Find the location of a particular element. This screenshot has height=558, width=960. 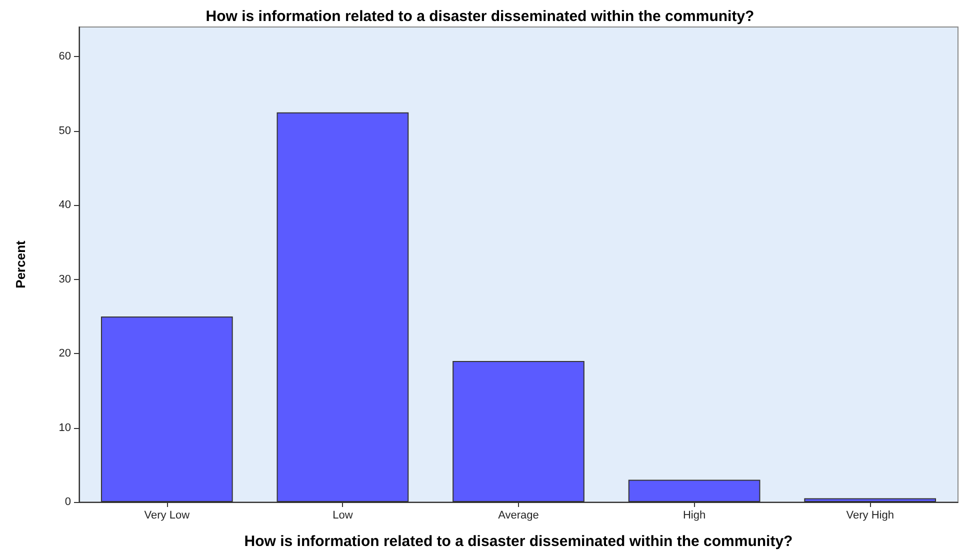

y-tick-label: 0 is located at coordinates (67, 502).